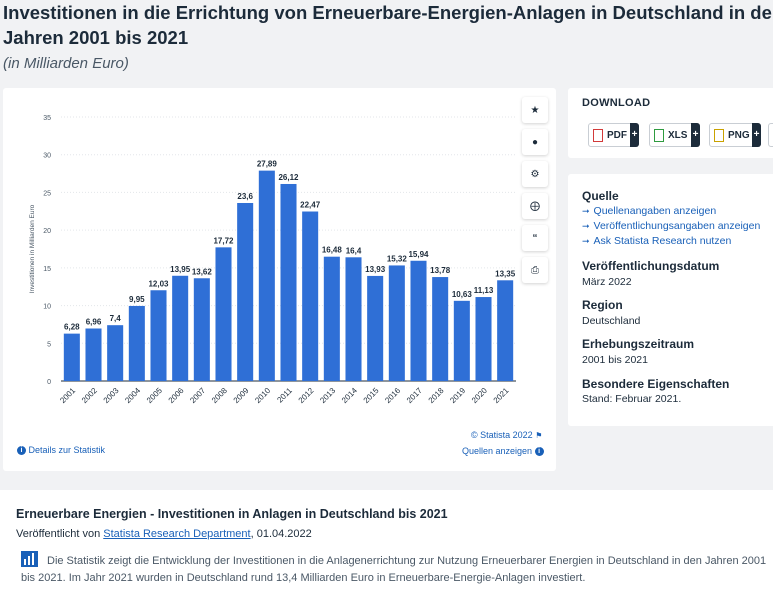 This screenshot has width=773, height=600. Describe the element at coordinates (60, 534) in the screenshot. I see `published-prefix: Veröffentlicht von` at that location.